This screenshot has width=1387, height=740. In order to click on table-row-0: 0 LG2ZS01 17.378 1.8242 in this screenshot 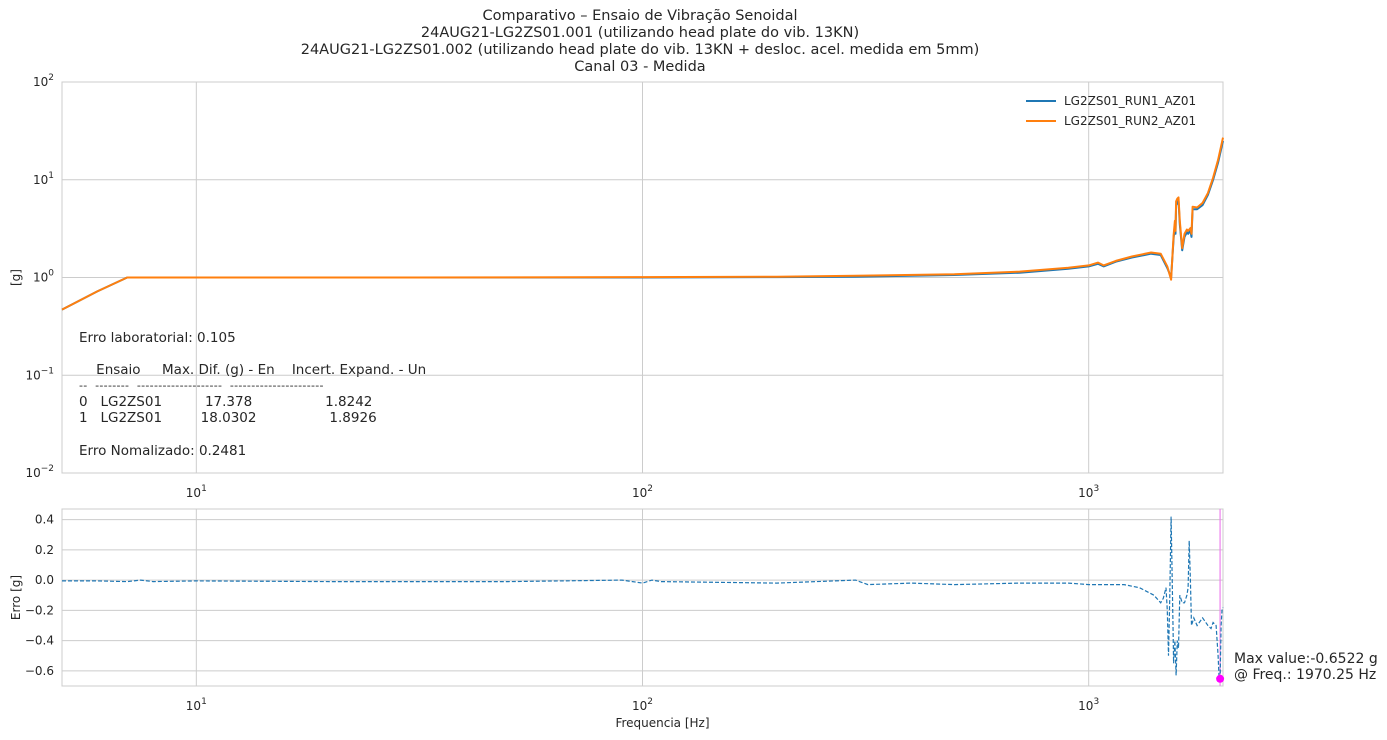, I will do `click(226, 402)`.